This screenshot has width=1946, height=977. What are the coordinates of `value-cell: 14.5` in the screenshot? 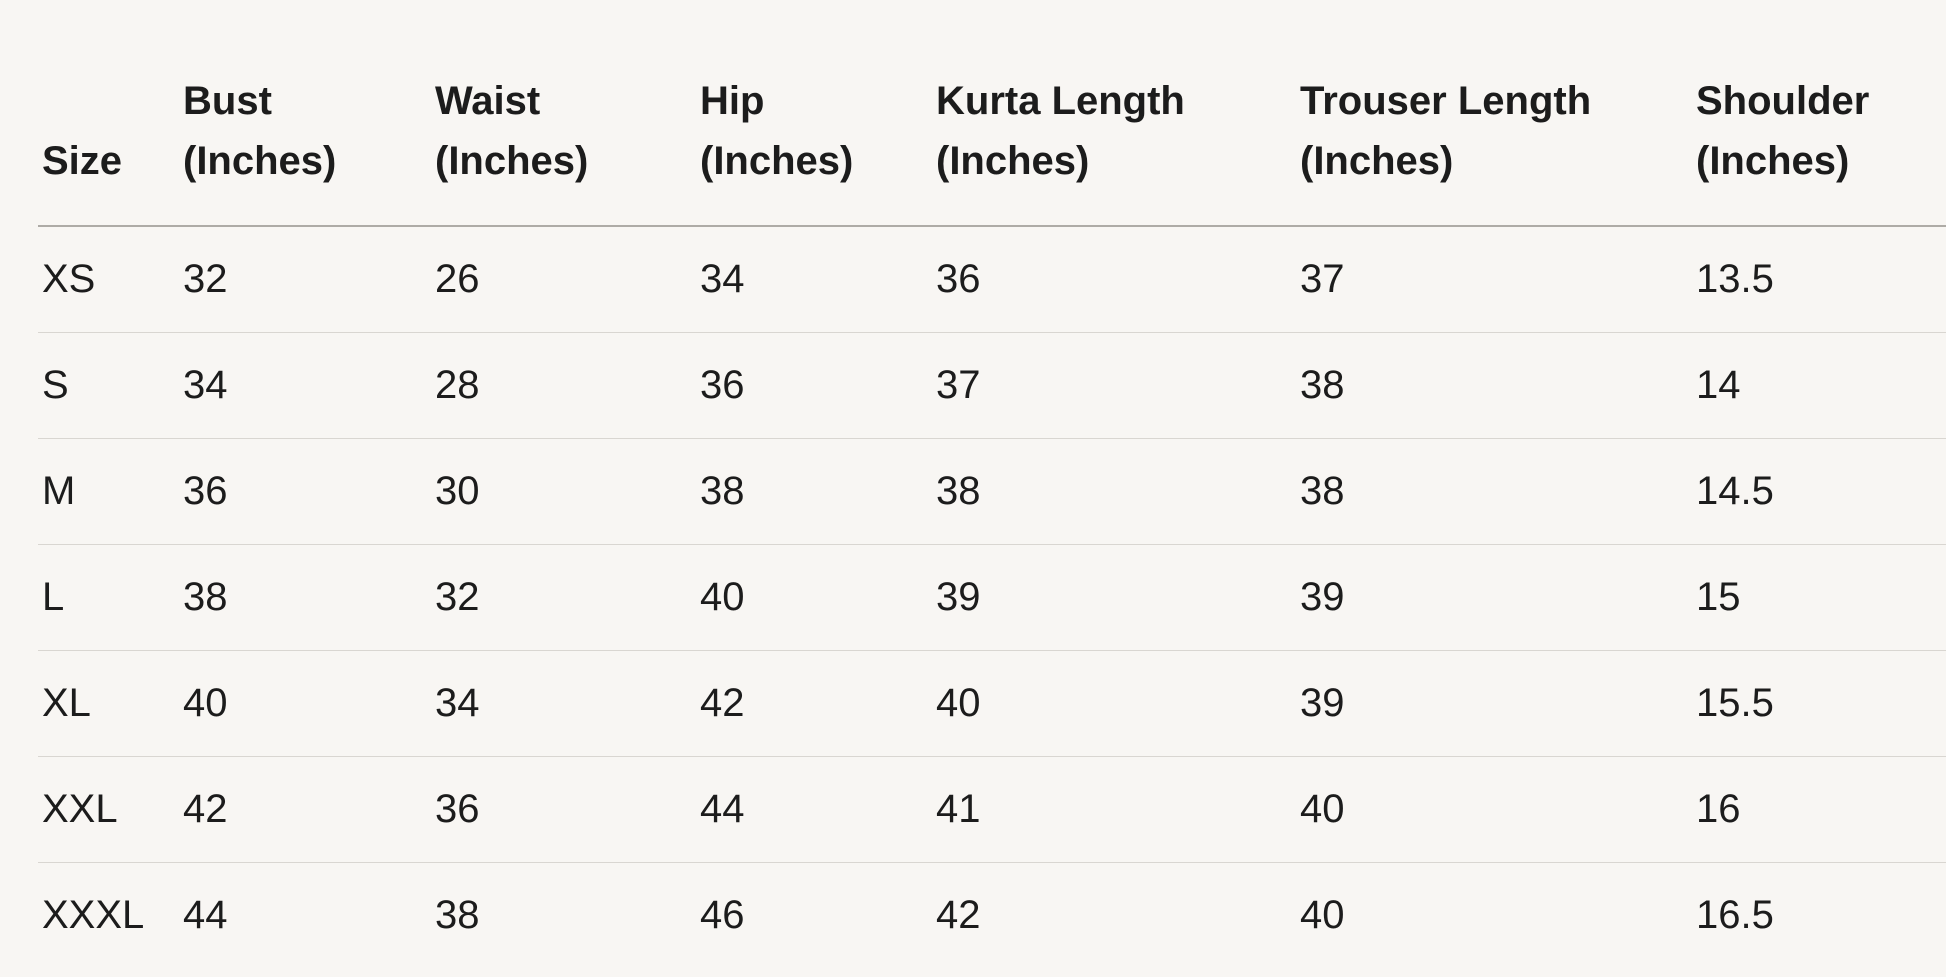 It's located at (1821, 491).